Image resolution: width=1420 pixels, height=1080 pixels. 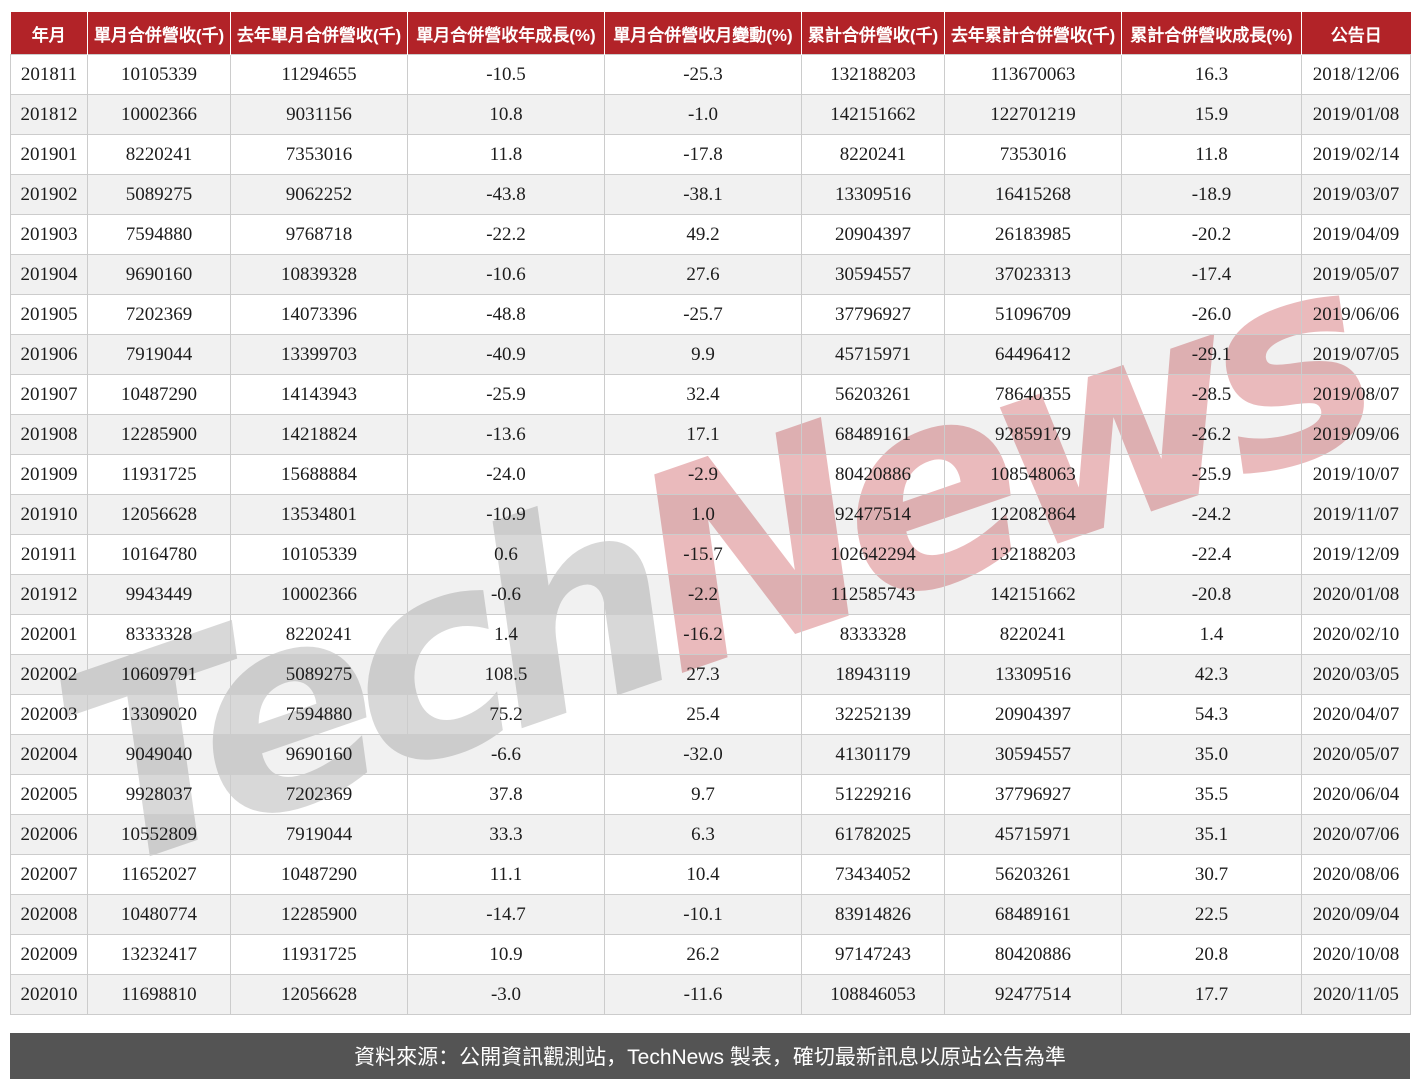 What do you see at coordinates (873, 594) in the screenshot?
I see `cell: 112585743` at bounding box center [873, 594].